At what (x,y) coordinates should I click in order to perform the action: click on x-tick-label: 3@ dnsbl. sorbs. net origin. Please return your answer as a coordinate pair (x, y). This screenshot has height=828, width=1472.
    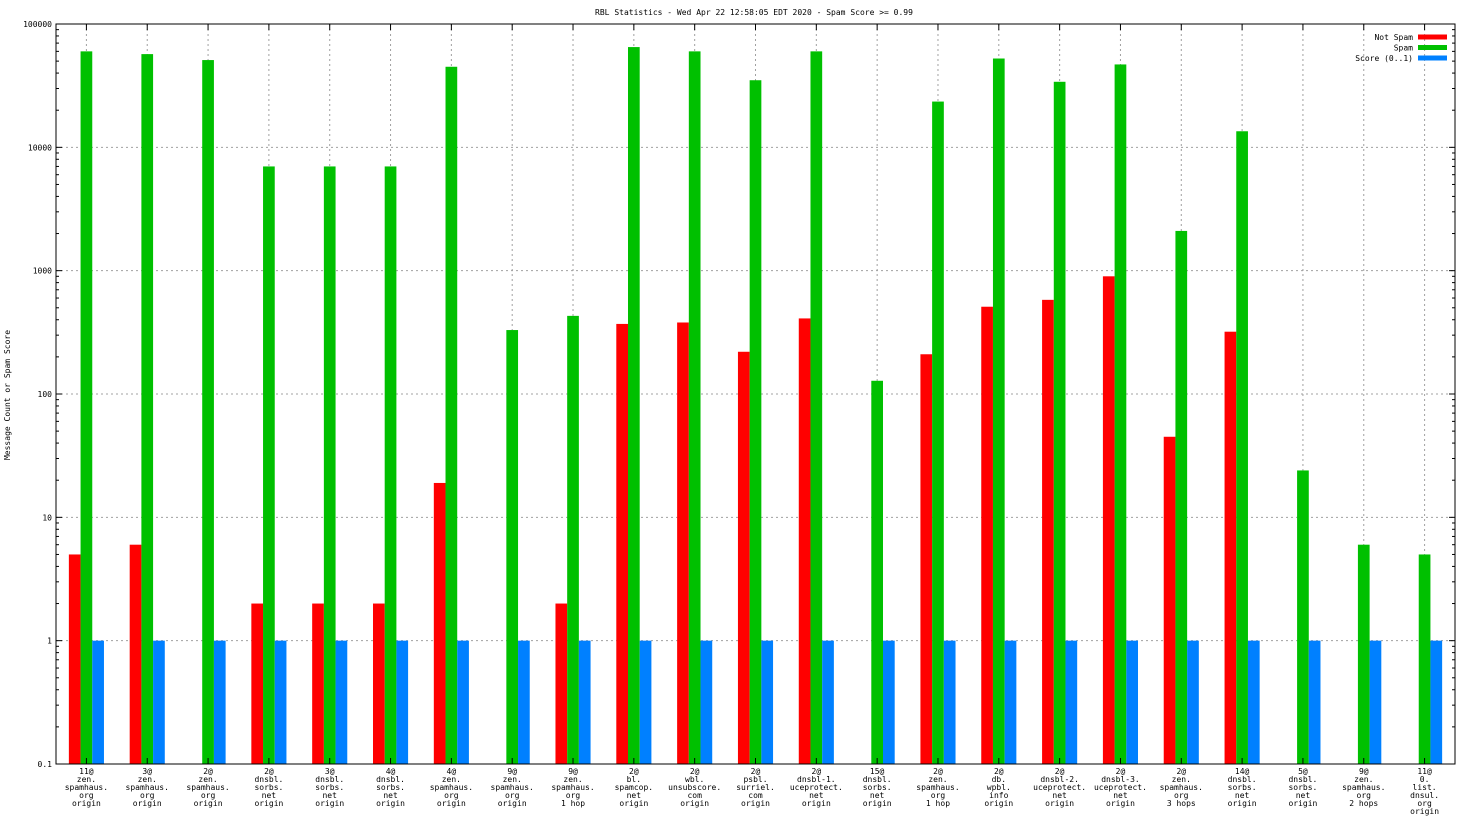
    Looking at the image, I should click on (329, 787).